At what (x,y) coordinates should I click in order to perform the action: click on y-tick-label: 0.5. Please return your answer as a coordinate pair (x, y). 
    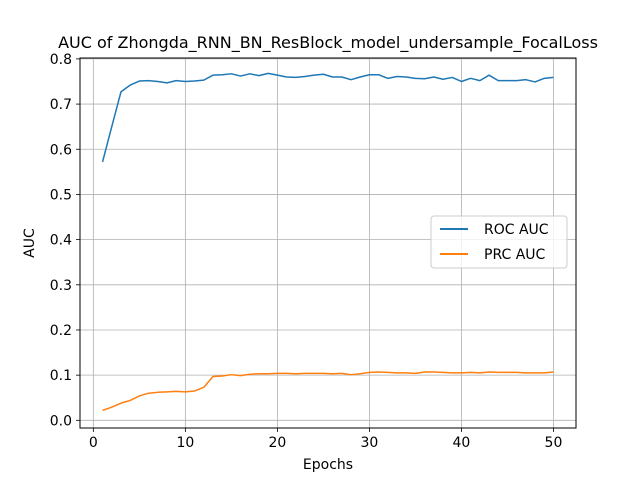
    Looking at the image, I should click on (61, 195).